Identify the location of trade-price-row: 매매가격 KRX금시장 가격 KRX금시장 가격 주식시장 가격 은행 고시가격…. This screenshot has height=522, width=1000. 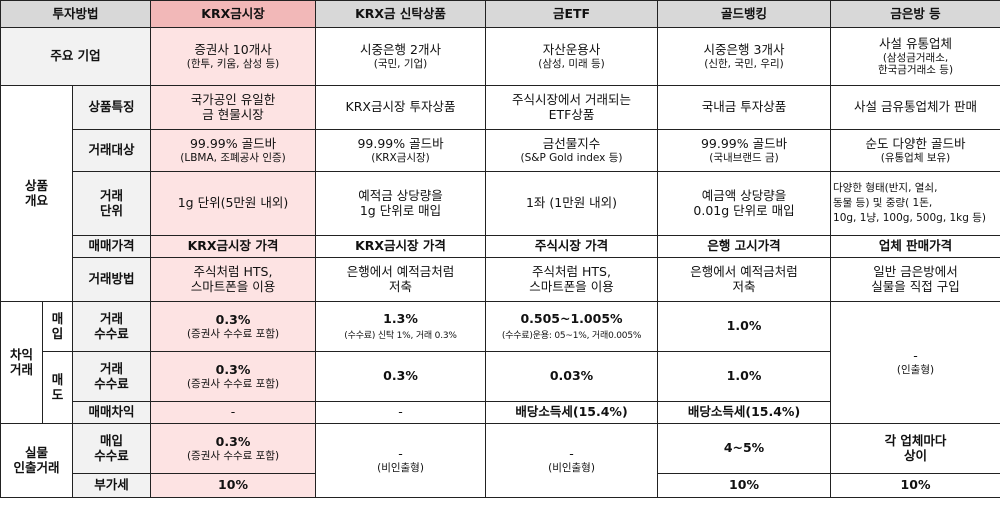
(500, 246).